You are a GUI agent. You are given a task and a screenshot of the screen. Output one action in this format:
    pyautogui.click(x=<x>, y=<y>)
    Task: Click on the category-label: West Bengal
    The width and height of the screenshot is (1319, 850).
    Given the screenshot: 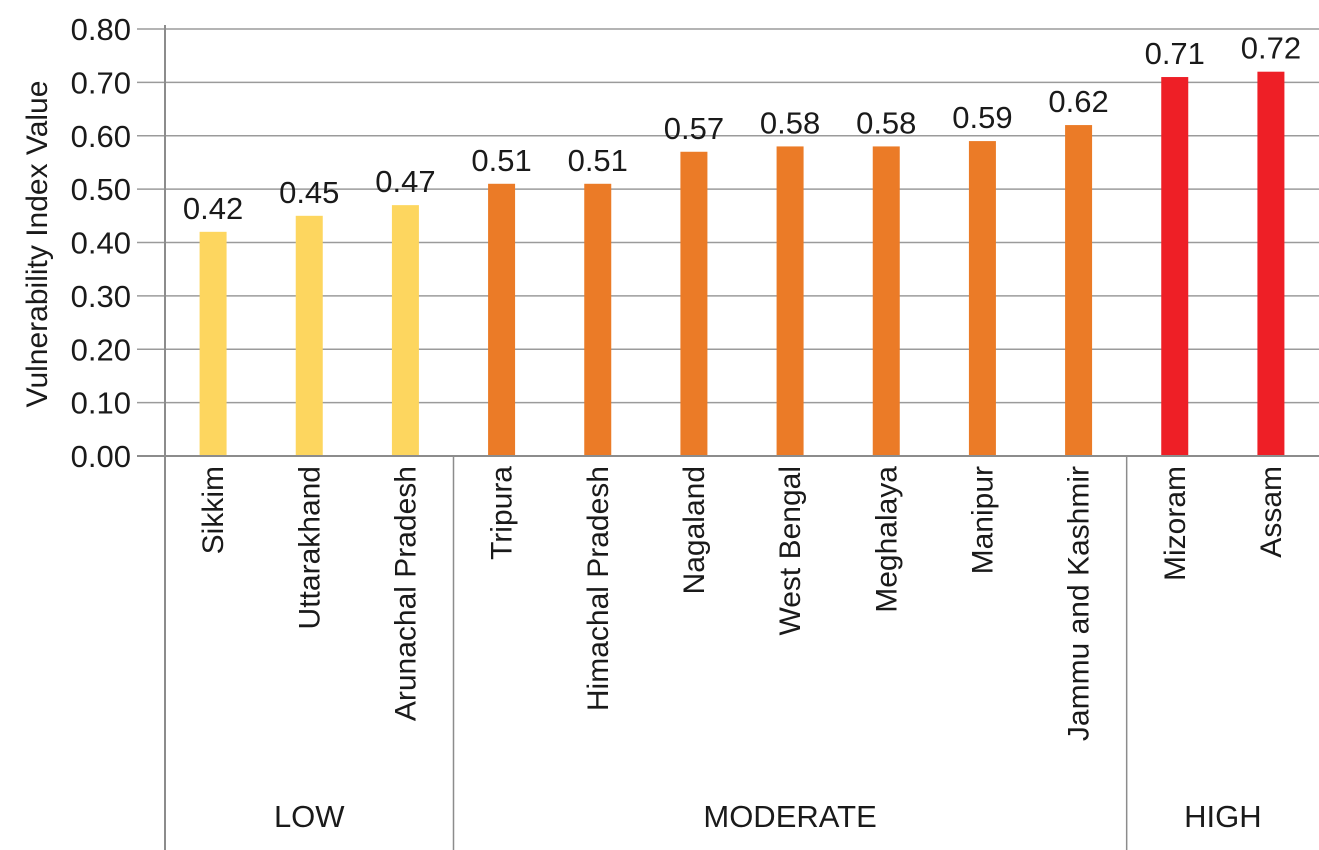 What is the action you would take?
    pyautogui.click(x=790, y=551)
    